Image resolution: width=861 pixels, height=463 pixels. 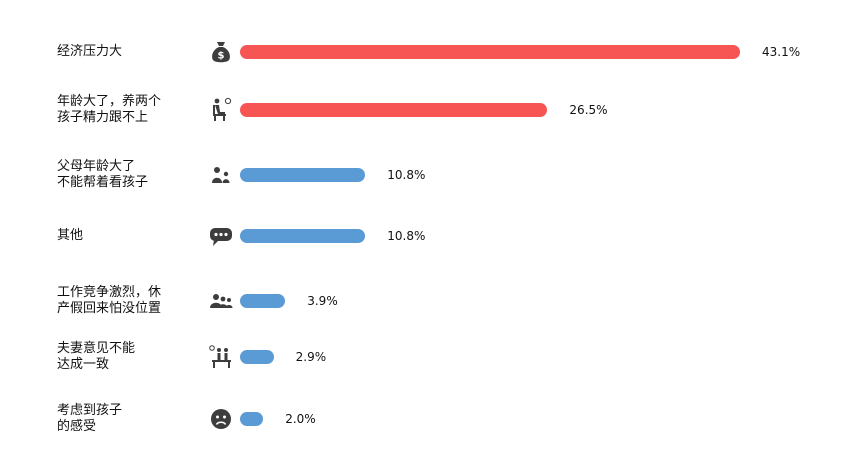 I want to click on value-label: 26.5%, so click(x=588, y=110).